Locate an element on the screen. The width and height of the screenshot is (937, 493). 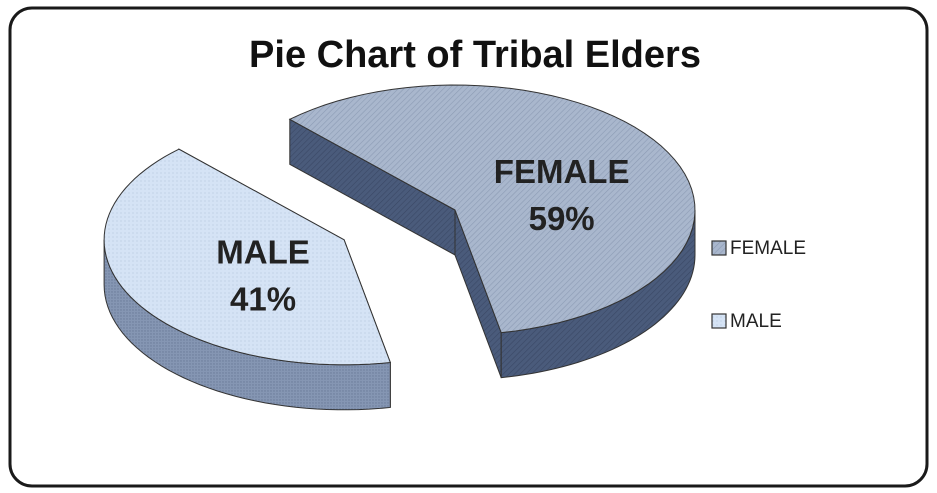
slice is located at coordinates (247, 257).